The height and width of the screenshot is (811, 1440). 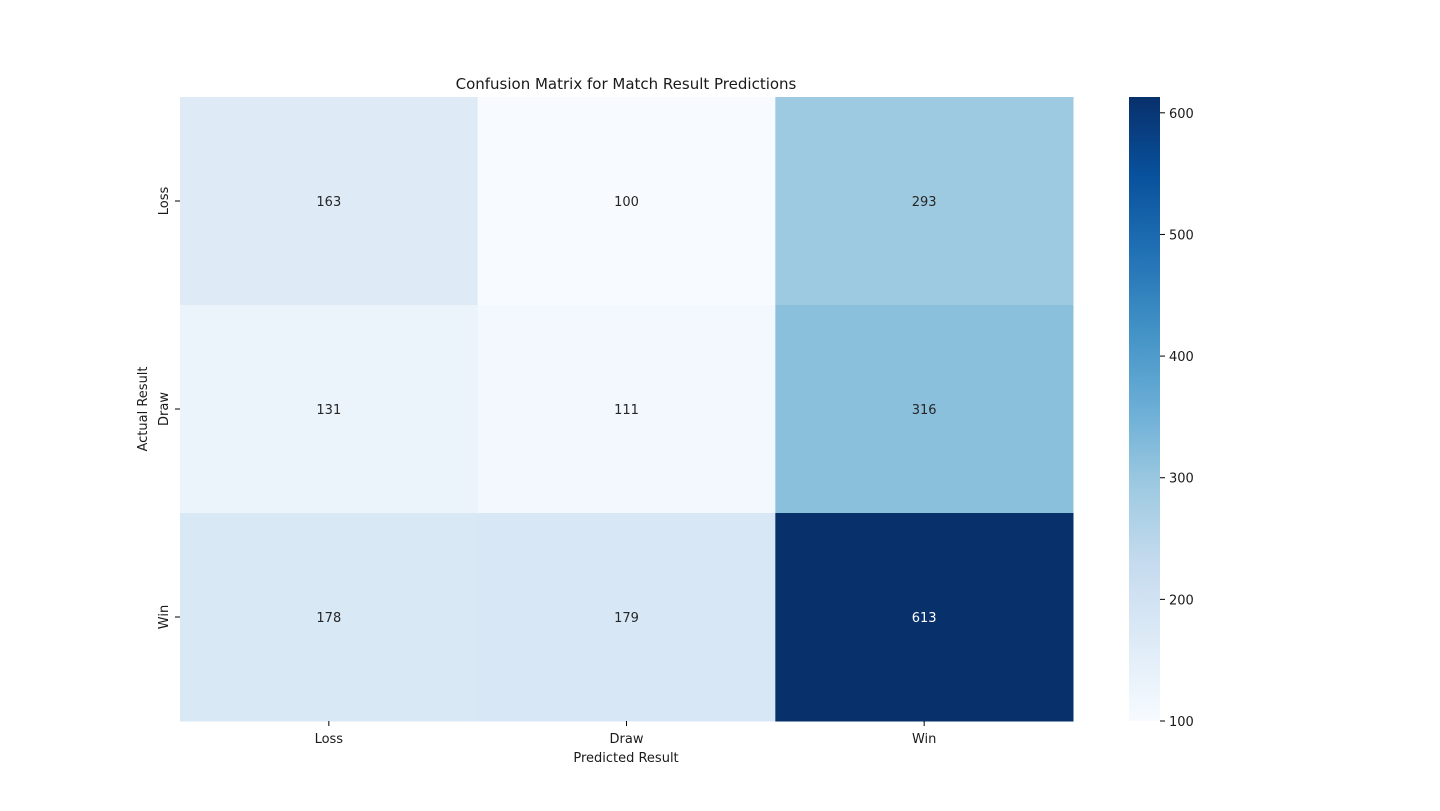 I want to click on cell-value-label: 178, so click(x=328, y=618).